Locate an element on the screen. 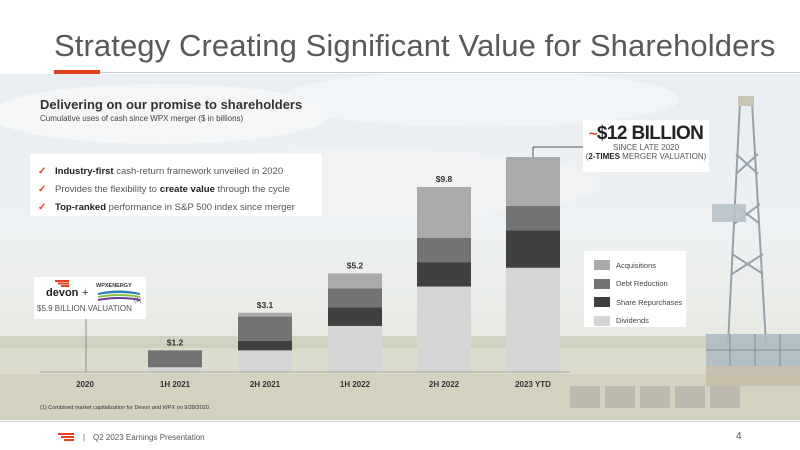 This screenshot has height=450, width=800. legend-item: Debt Reduction is located at coordinates (640, 284).